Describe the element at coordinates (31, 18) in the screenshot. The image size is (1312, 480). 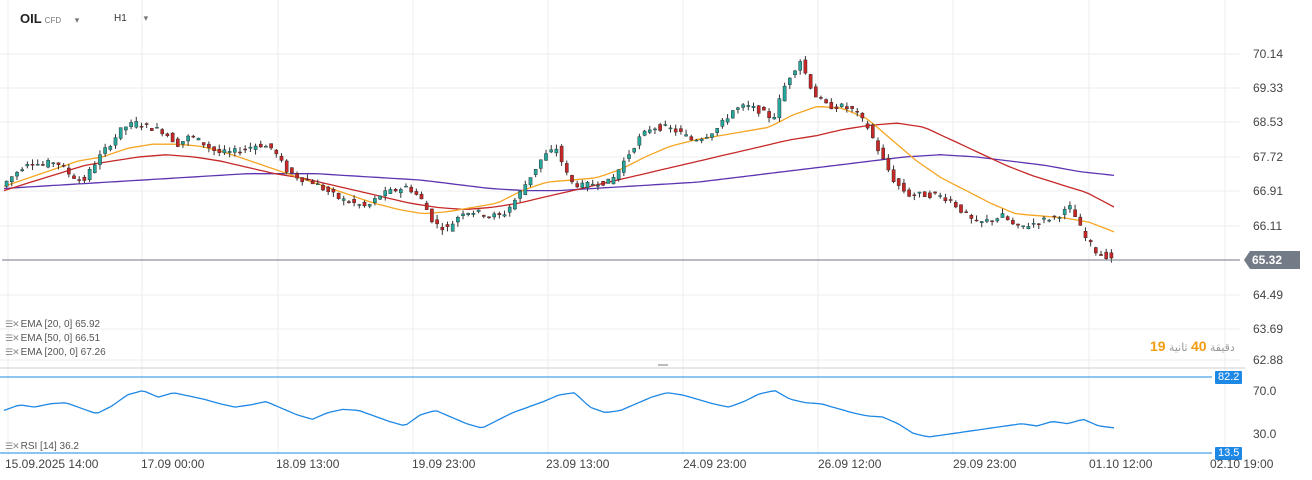
I see `symbol-name: OIL` at that location.